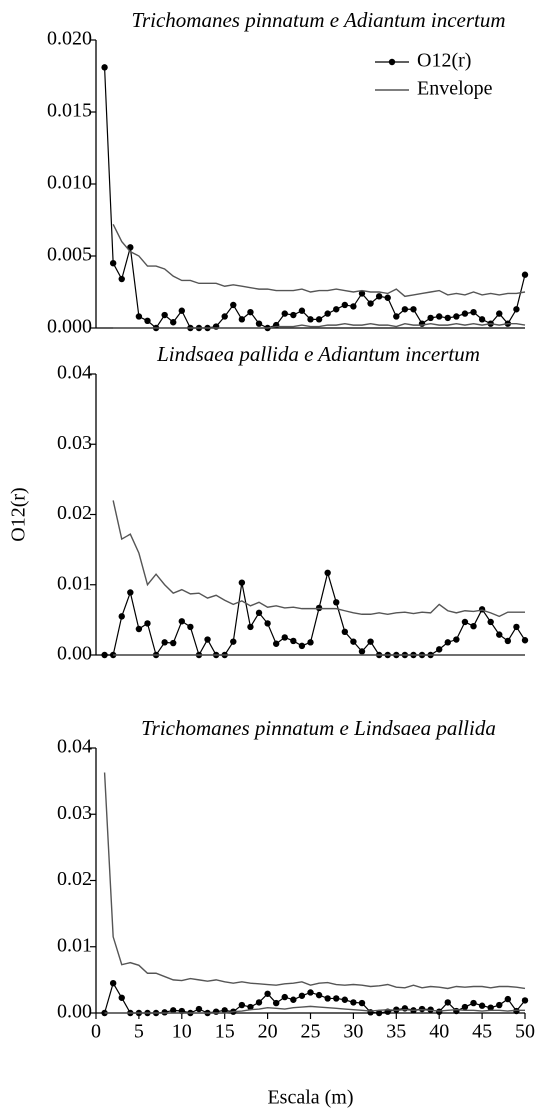  I want to click on x-tick-label: 40, so click(439, 1032).